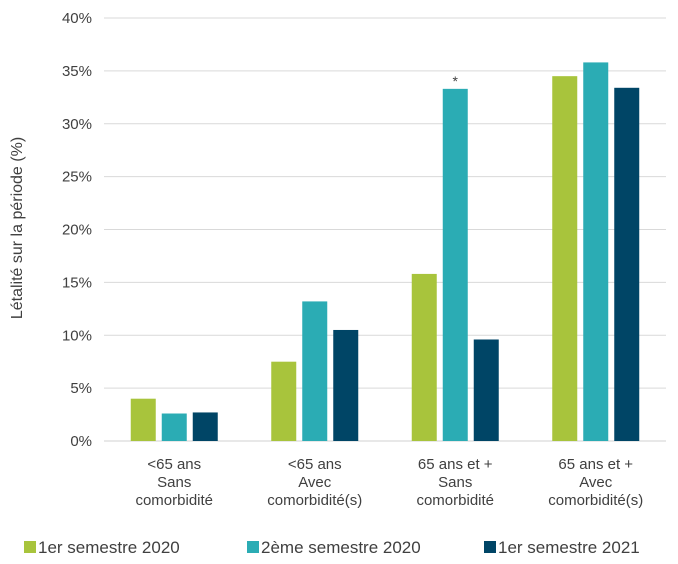 The height and width of the screenshot is (564, 678). What do you see at coordinates (174, 482) in the screenshot?
I see `x-category-label: <65 ans Sans comorbidité` at bounding box center [174, 482].